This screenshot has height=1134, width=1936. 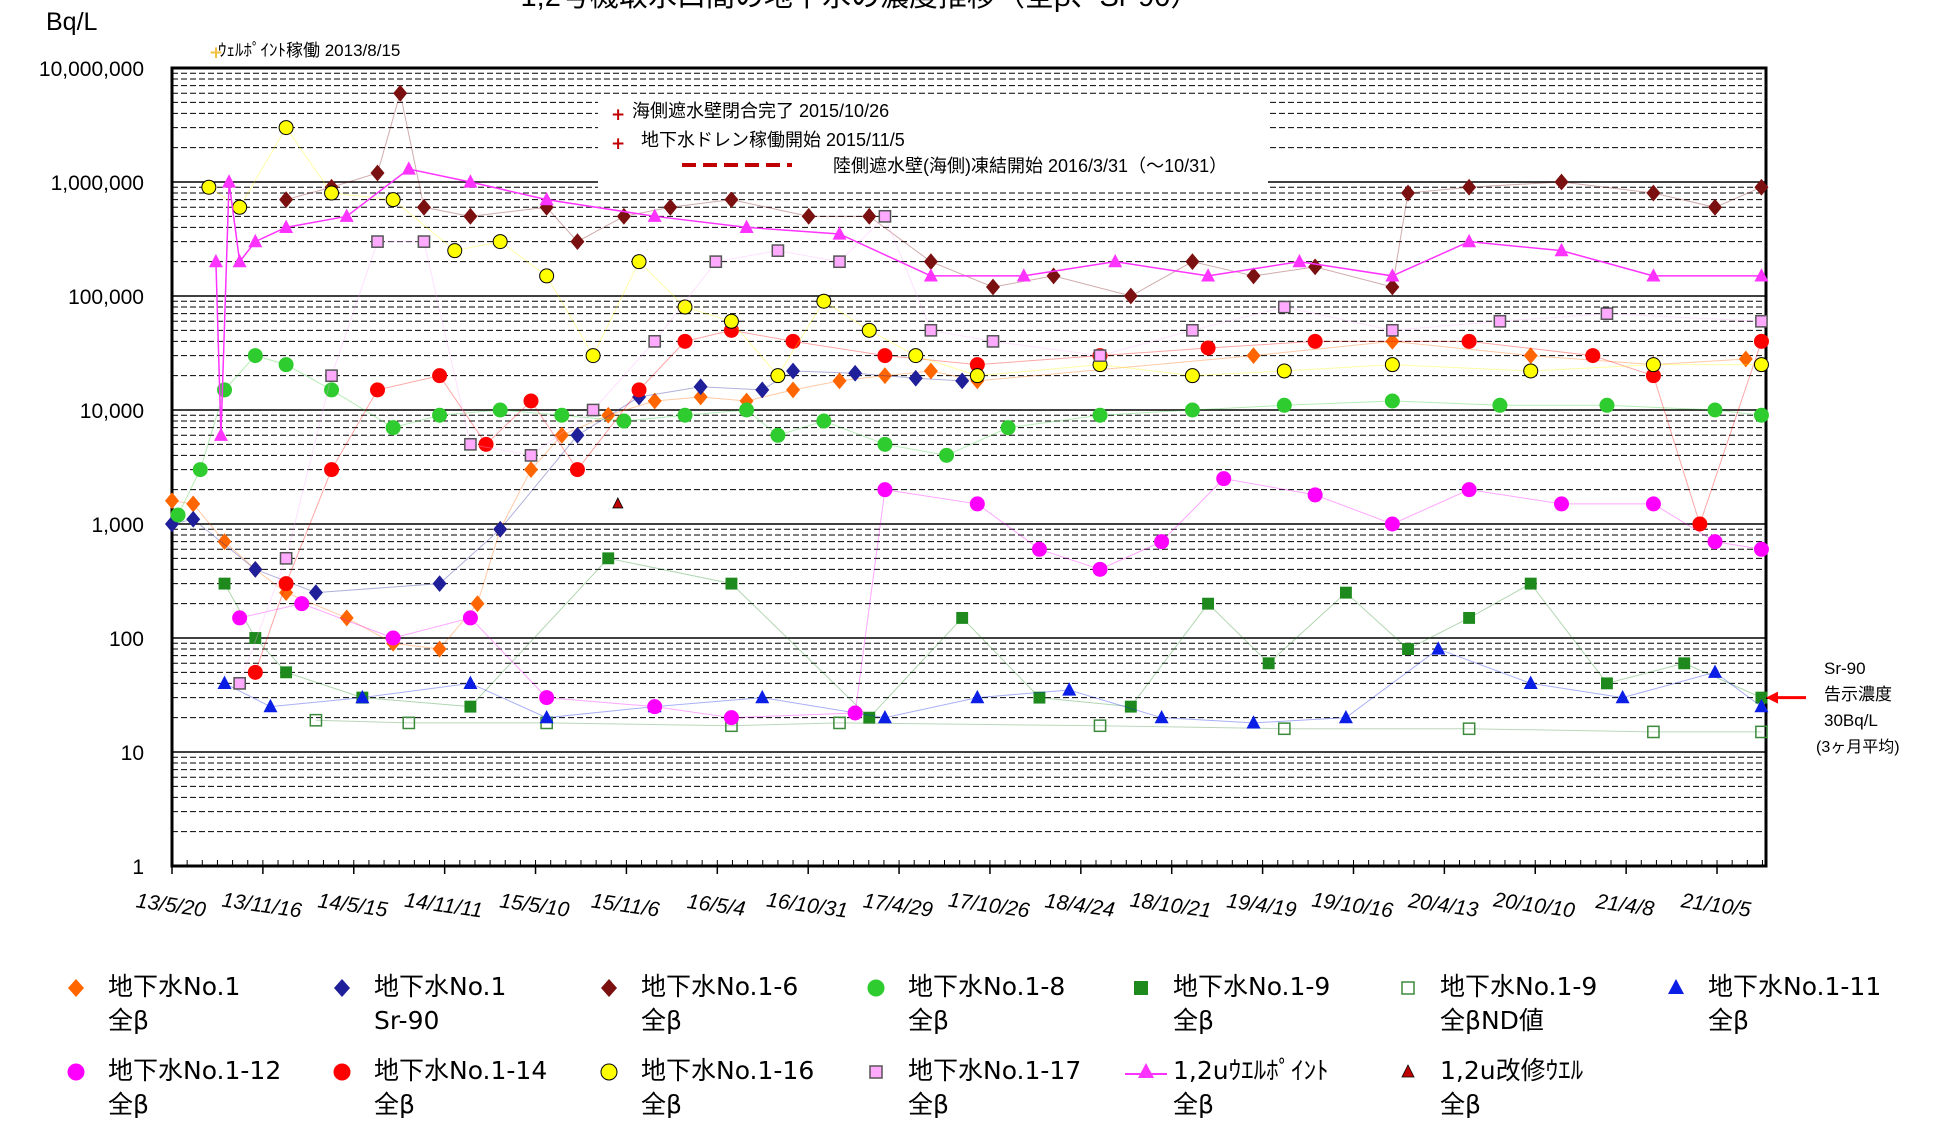 What do you see at coordinates (720, 1094) in the screenshot?
I see `legend-item: 地下水No.1-16 全β` at bounding box center [720, 1094].